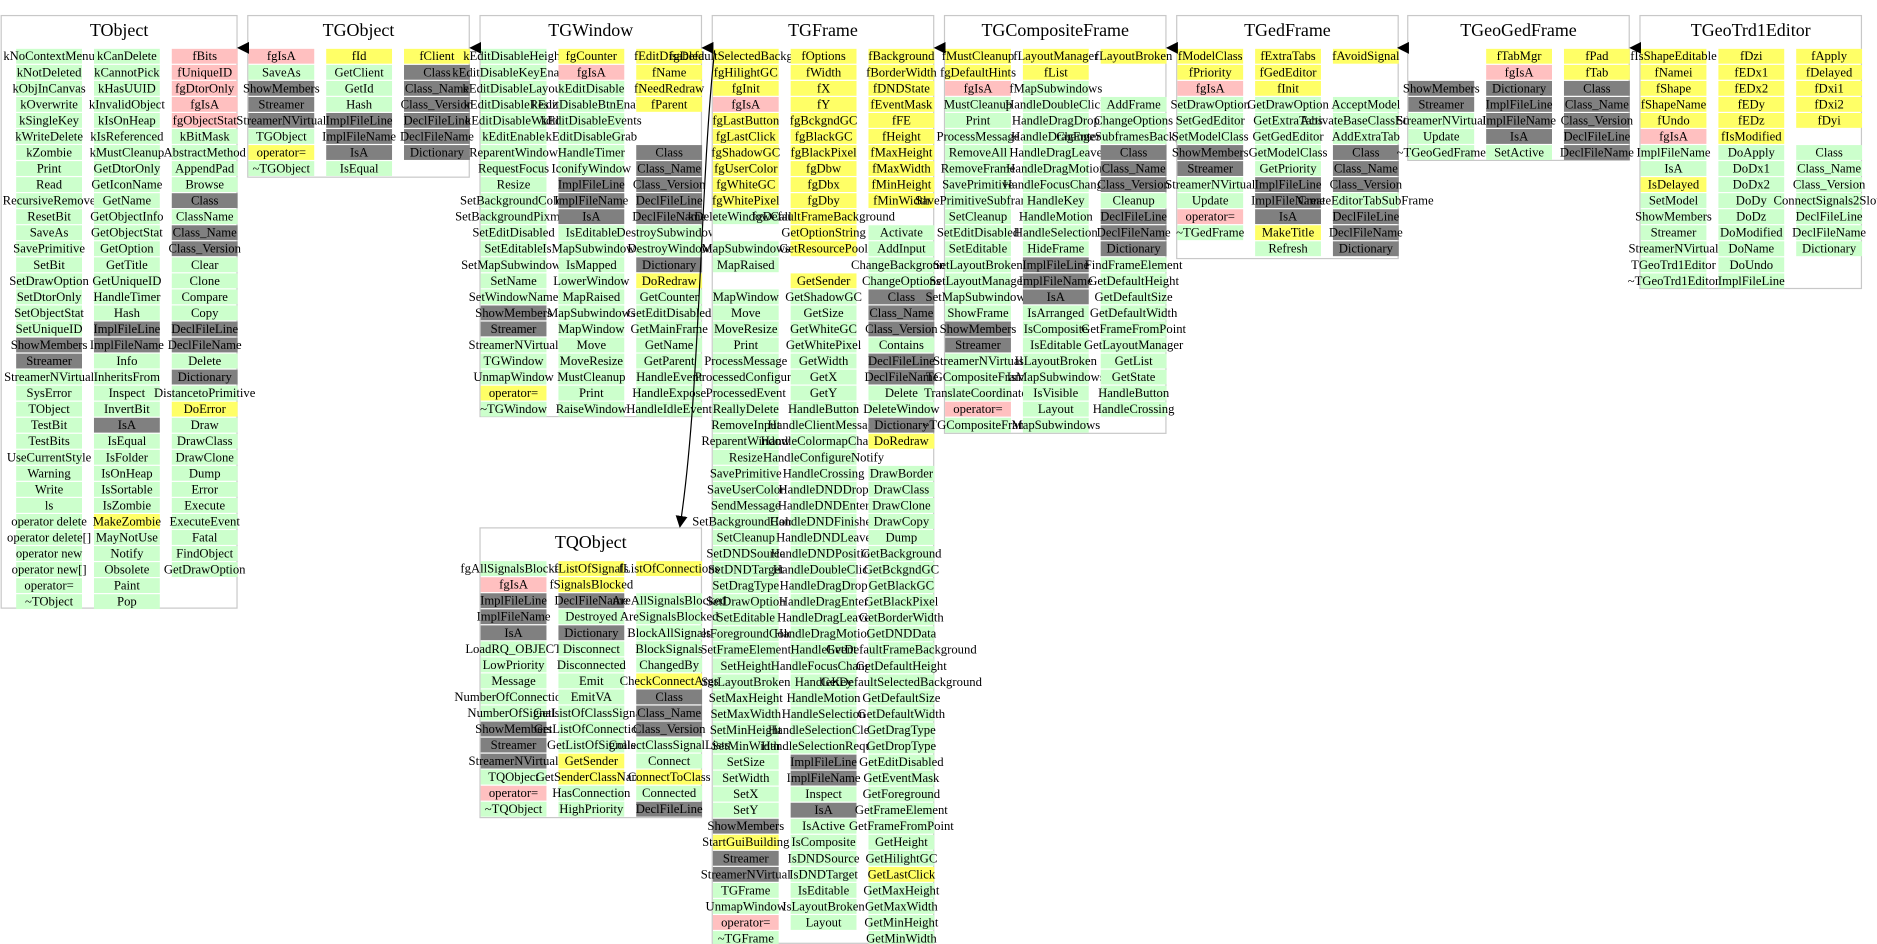  What do you see at coordinates (49, 233) in the screenshot?
I see `member-label: SaveAs` at bounding box center [49, 233].